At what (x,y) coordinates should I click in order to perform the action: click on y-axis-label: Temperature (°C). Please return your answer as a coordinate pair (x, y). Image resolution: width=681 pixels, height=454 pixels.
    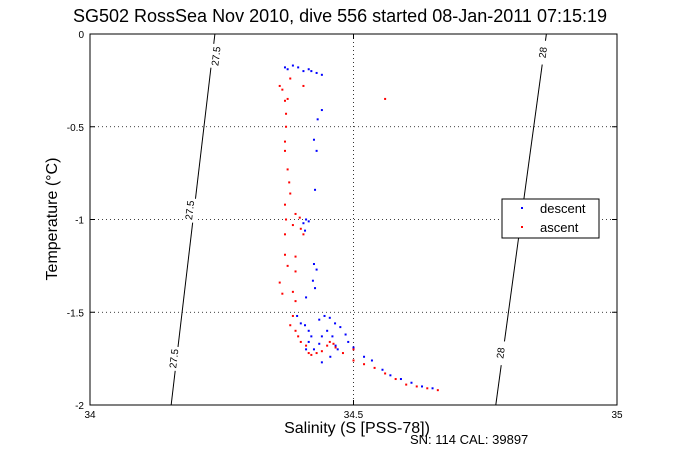
    Looking at the image, I should click on (52, 219).